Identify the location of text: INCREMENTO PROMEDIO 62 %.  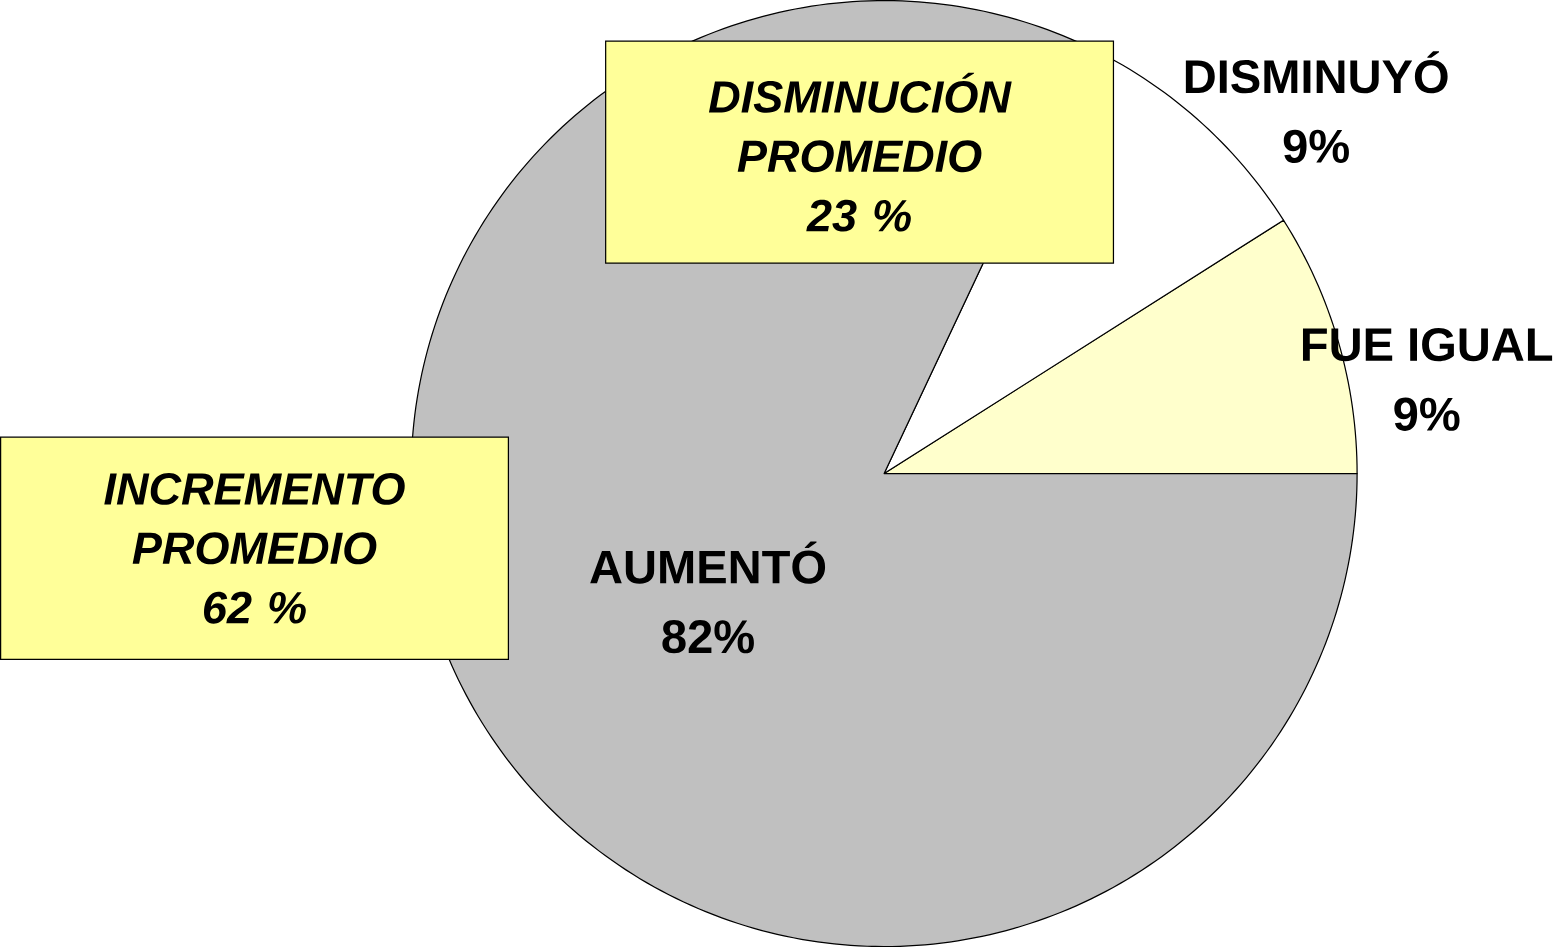
(254, 548).